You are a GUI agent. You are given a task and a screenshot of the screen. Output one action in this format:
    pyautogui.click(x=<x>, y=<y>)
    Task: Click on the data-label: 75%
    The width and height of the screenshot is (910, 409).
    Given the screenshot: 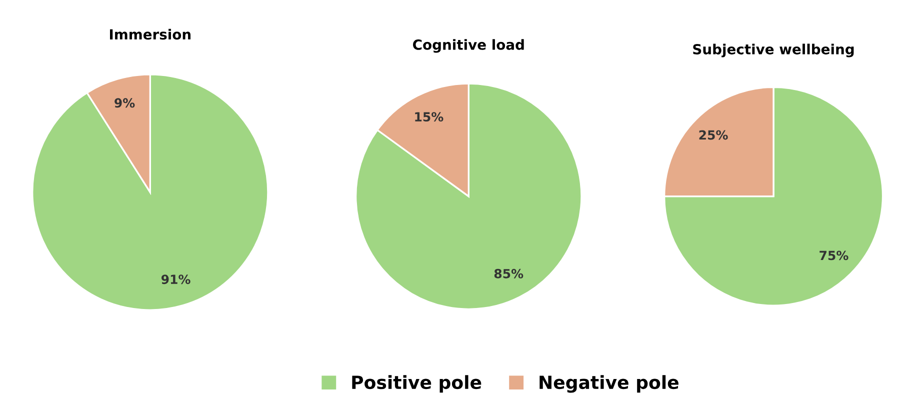 What is the action you would take?
    pyautogui.click(x=834, y=255)
    